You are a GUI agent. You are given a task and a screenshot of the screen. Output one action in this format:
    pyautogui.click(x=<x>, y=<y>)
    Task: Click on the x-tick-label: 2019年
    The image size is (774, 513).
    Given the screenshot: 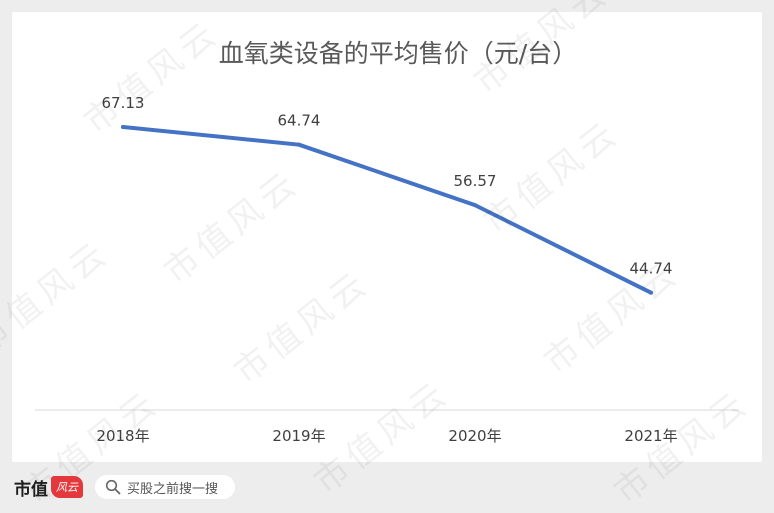 What is the action you would take?
    pyautogui.click(x=298, y=436)
    